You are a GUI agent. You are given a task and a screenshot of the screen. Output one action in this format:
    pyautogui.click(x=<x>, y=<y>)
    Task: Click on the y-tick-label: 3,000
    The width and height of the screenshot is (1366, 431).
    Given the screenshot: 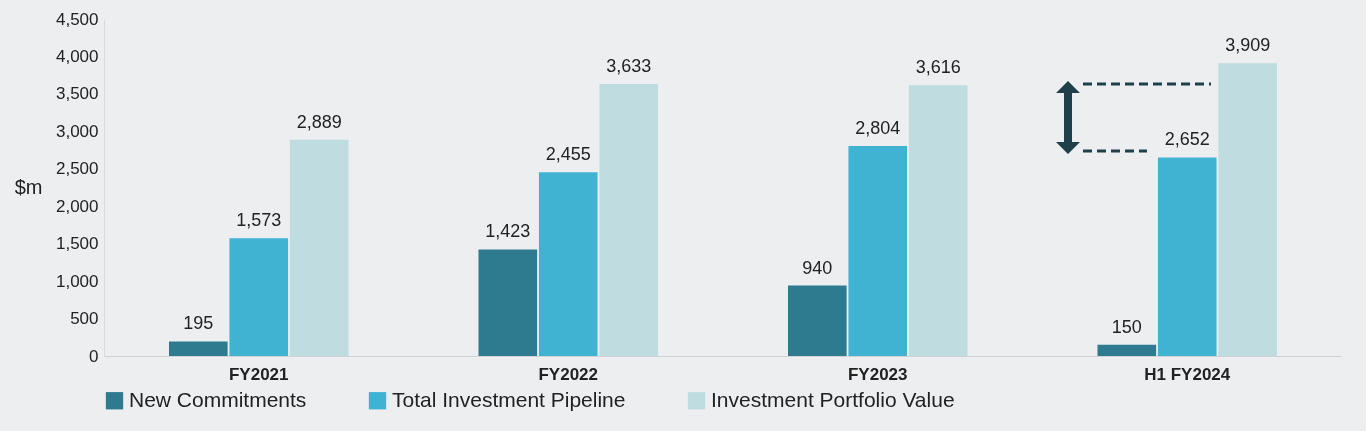 What is the action you would take?
    pyautogui.click(x=77, y=131)
    